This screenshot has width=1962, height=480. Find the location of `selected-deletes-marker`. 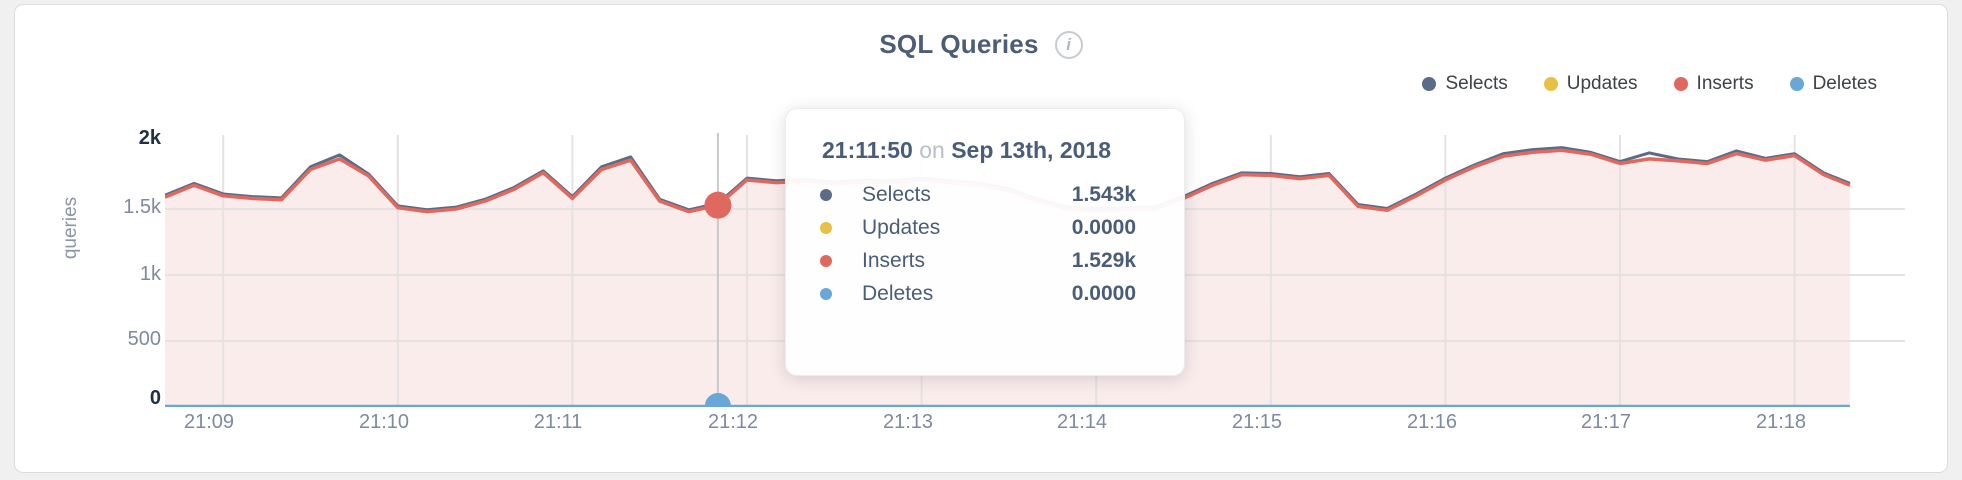

selected-deletes-marker is located at coordinates (717, 400).